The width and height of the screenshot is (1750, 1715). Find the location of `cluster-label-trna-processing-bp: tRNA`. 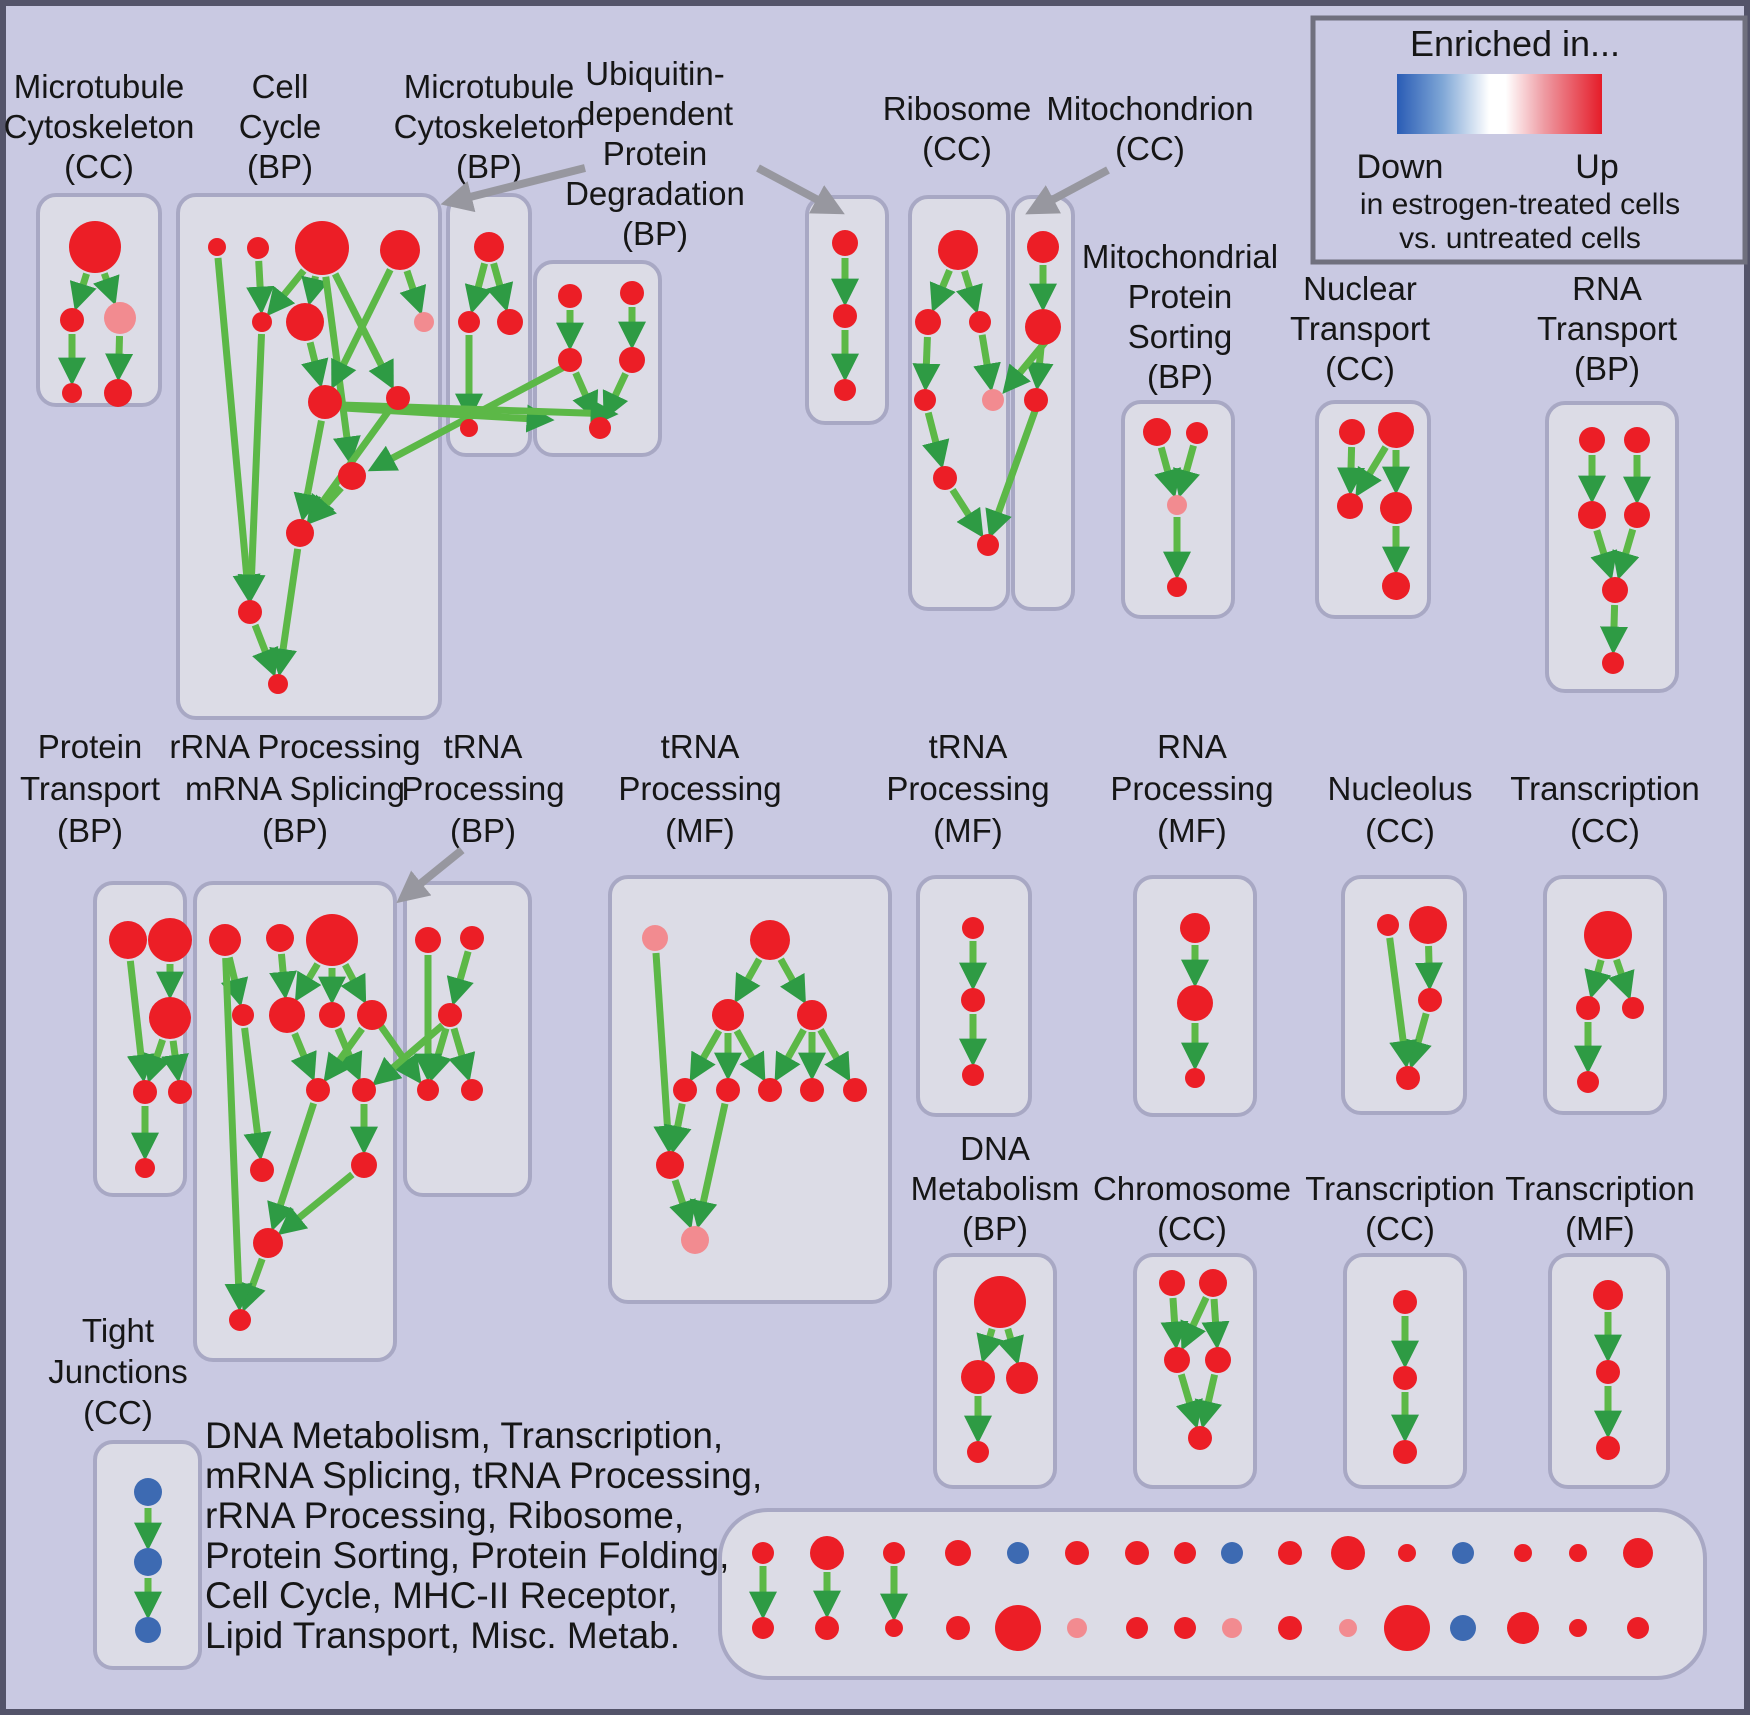

cluster-label-trna-processing-bp: tRNA is located at coordinates (483, 746).